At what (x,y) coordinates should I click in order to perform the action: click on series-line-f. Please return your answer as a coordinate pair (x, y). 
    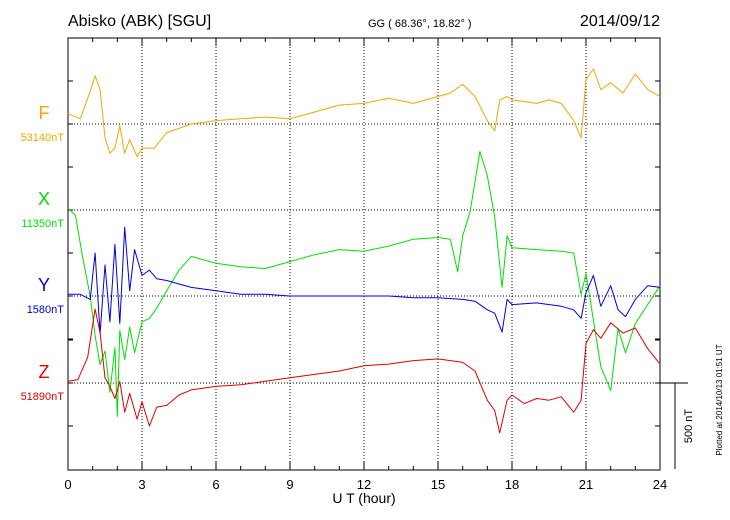
    Looking at the image, I should click on (364, 113).